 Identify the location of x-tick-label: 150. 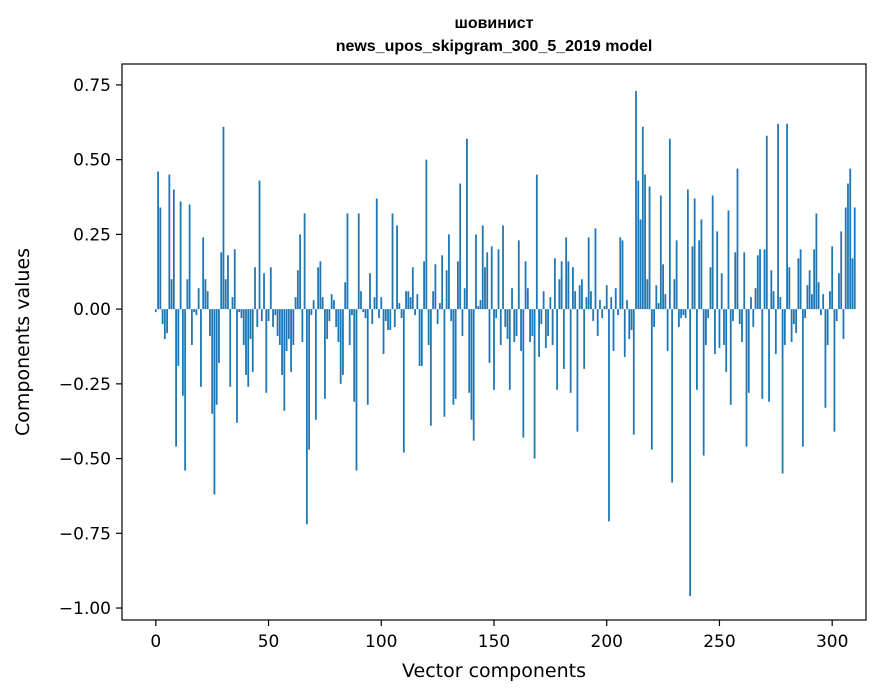
(494, 642).